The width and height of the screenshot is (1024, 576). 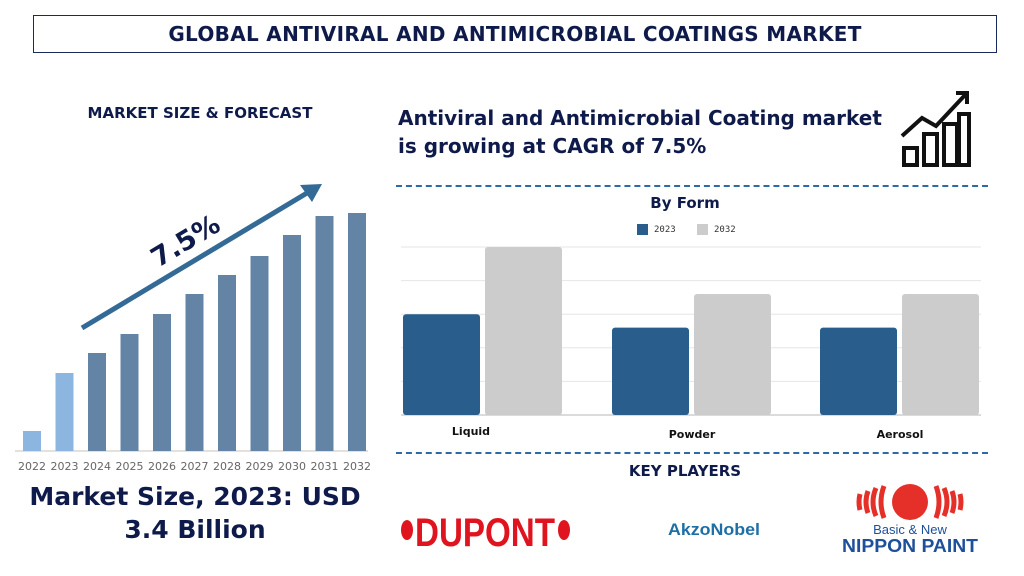 I want to click on bar-2032, so click(x=357, y=332).